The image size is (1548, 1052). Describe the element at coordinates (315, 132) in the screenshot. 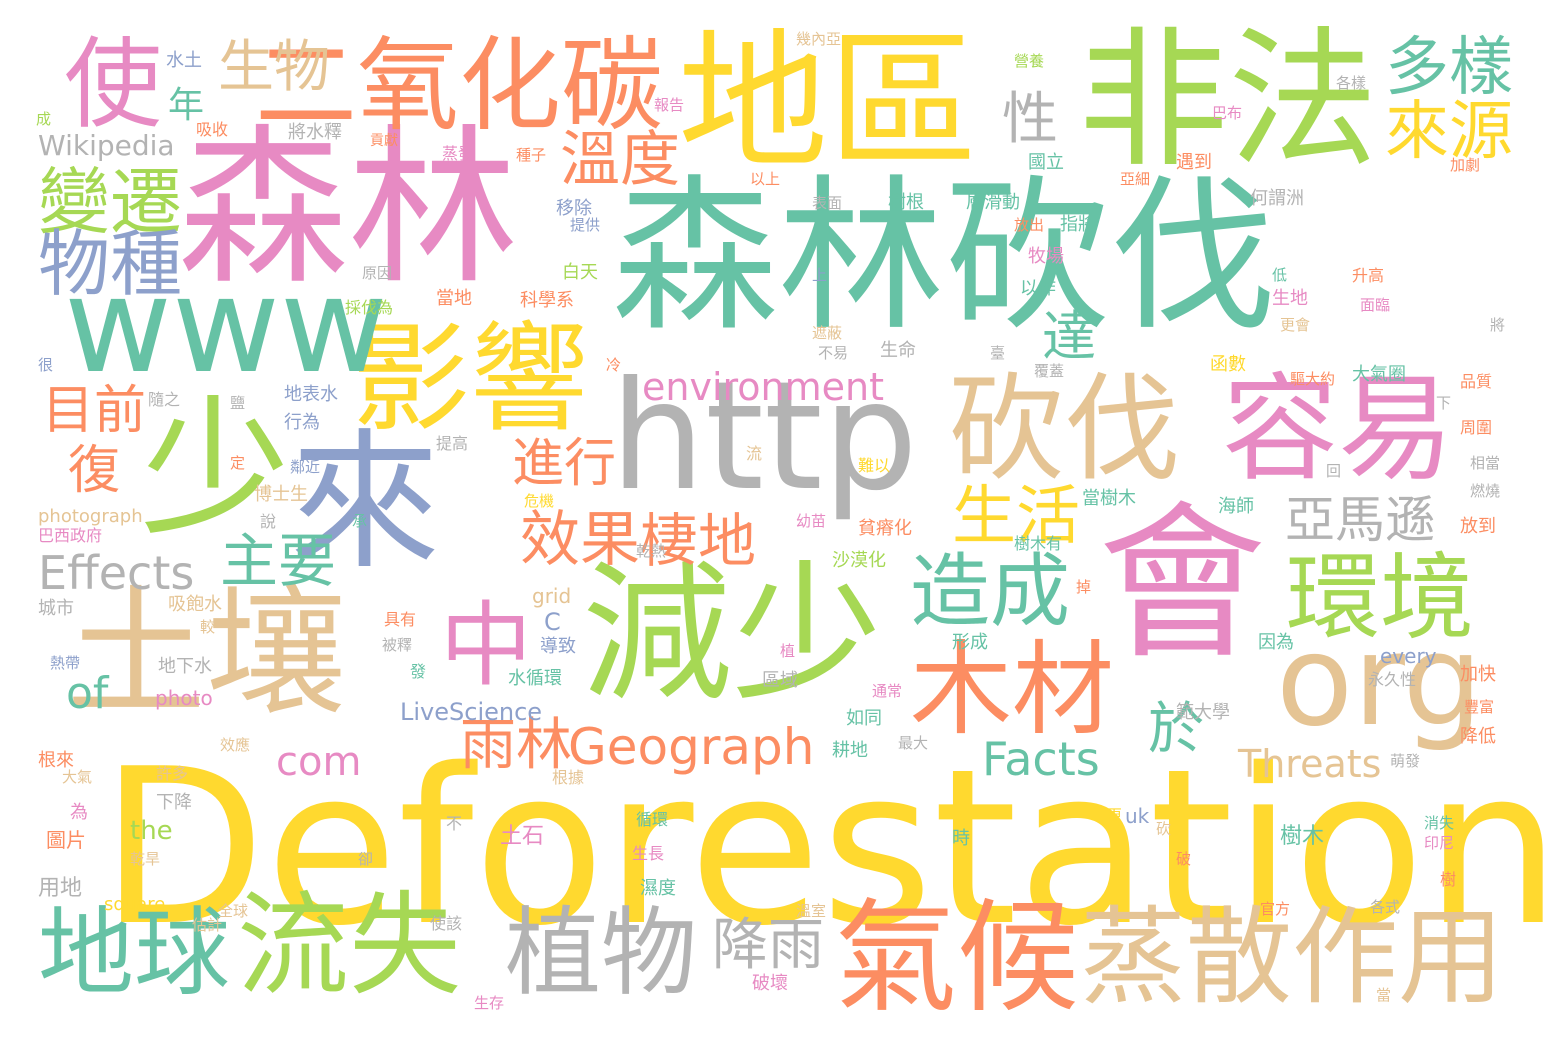

I see `word-release-water: 將水釋` at that location.